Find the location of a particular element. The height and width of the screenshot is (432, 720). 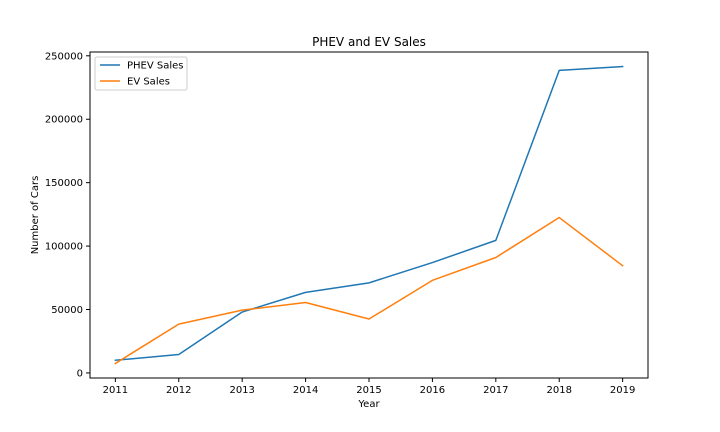

x-tick-label: 2013 is located at coordinates (241, 390).